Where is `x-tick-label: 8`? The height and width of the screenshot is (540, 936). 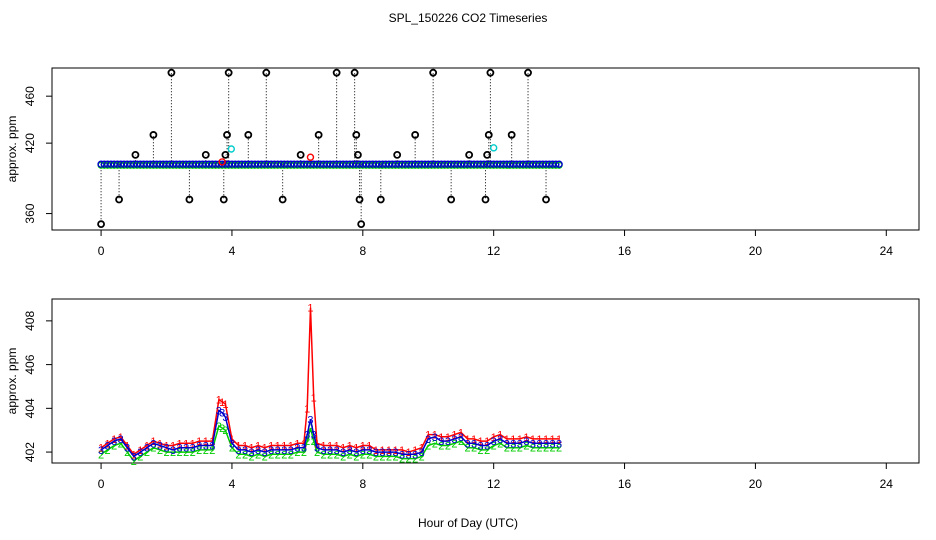 x-tick-label: 8 is located at coordinates (362, 251).